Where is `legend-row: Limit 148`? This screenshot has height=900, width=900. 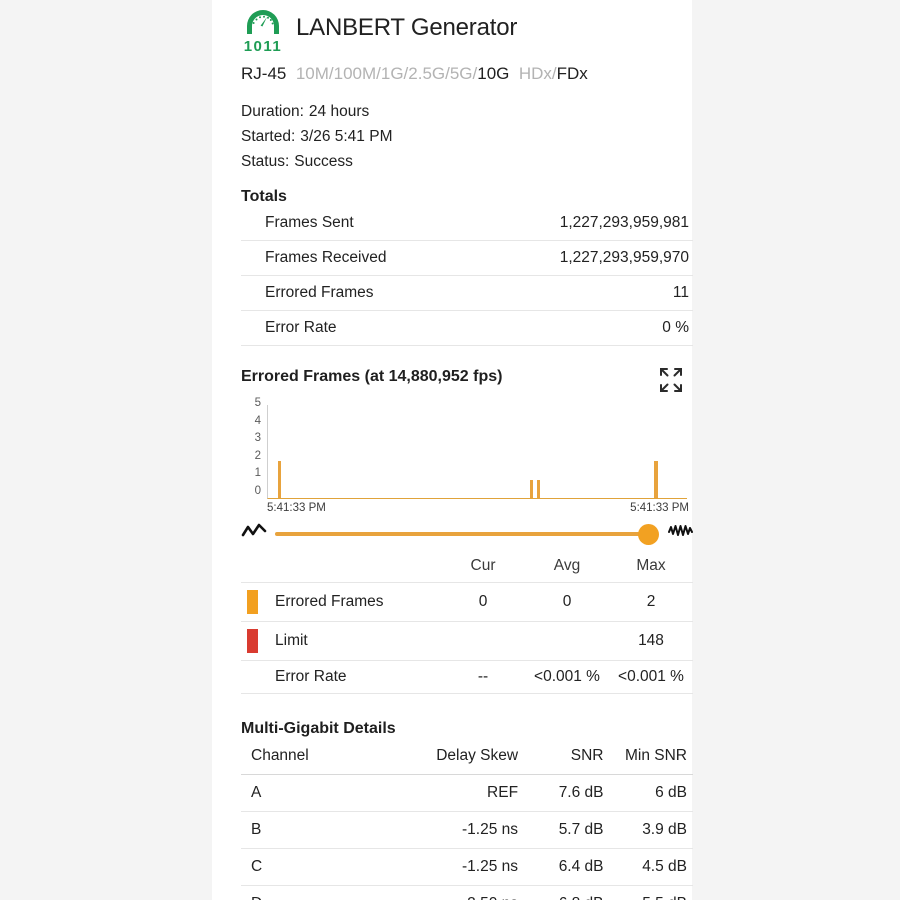
legend-row: Limit 148 is located at coordinates (467, 641).